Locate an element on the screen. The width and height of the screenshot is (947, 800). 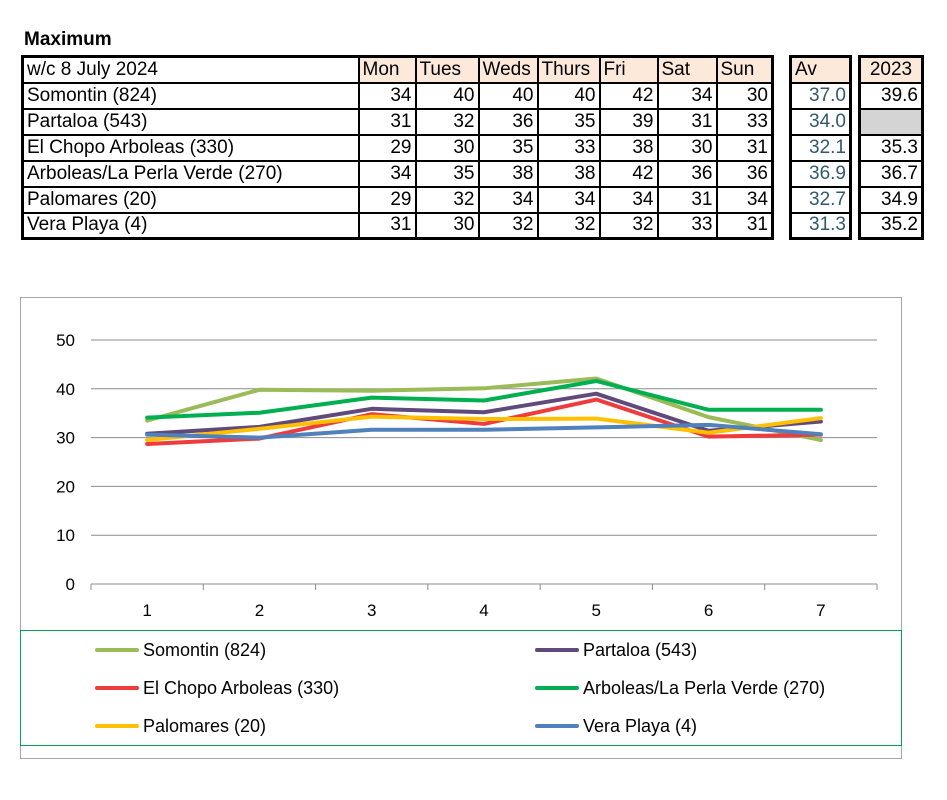
table-row: Partaloa (543) 31 32 36 35 39 31 33 is located at coordinates (397, 121).